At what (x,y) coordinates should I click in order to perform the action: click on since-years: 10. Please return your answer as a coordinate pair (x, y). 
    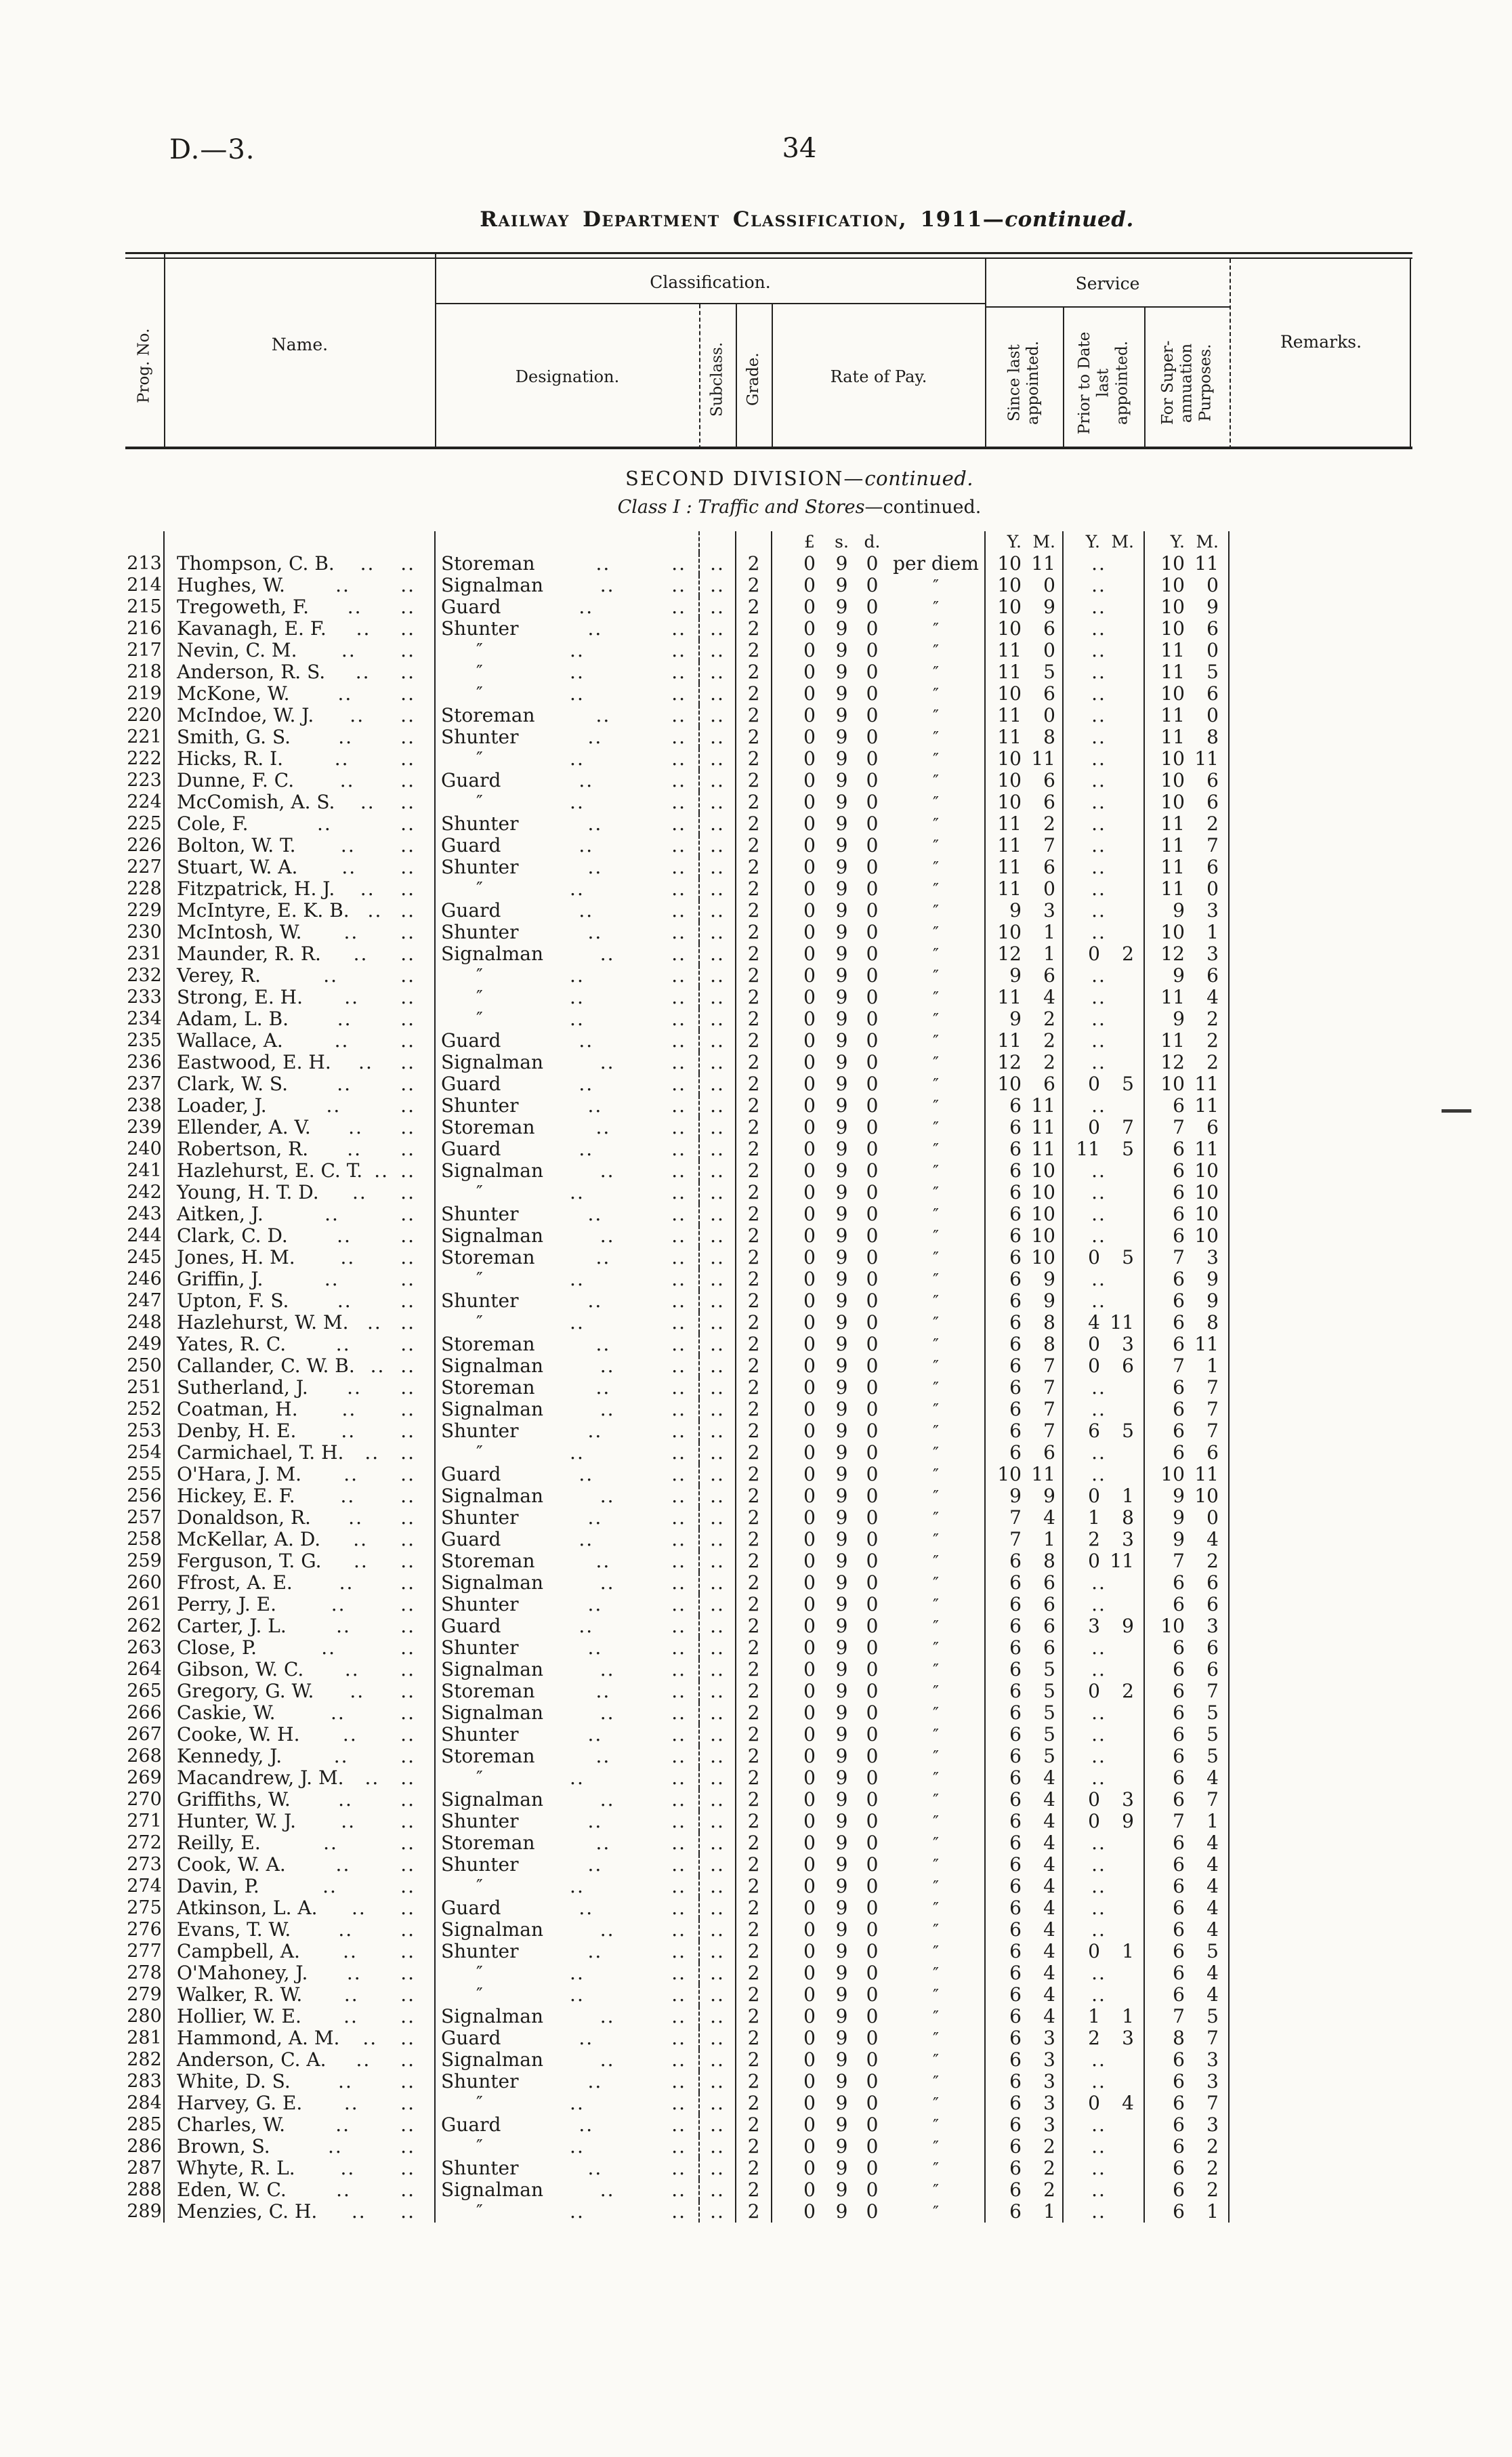
    Looking at the image, I should click on (1009, 585).